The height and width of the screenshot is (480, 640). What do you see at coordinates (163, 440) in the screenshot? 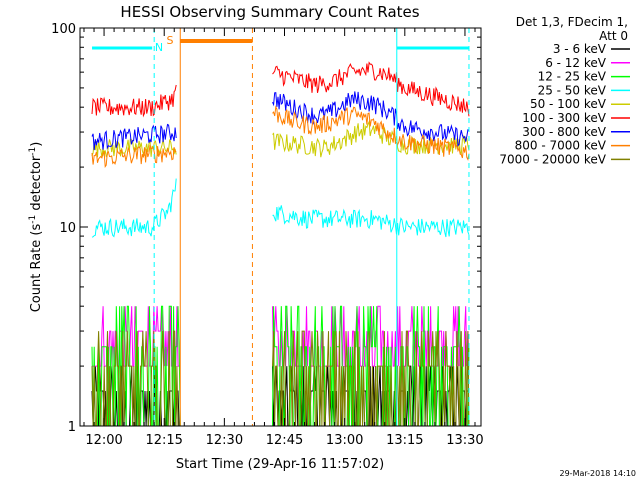
I see `x-tick-label-1: 12:15` at bounding box center [163, 440].